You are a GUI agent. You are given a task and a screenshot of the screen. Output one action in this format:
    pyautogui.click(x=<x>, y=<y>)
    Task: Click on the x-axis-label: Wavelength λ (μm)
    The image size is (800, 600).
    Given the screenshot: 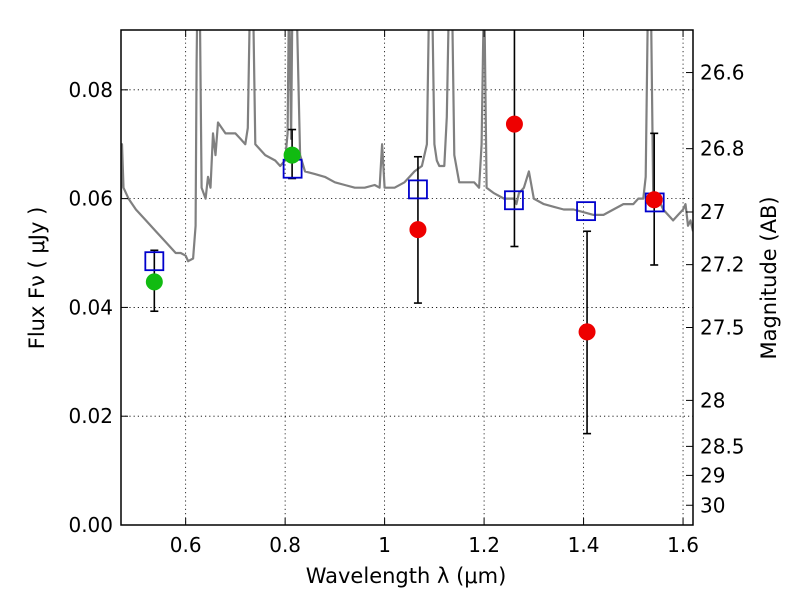 What is the action you would take?
    pyautogui.click(x=406, y=576)
    